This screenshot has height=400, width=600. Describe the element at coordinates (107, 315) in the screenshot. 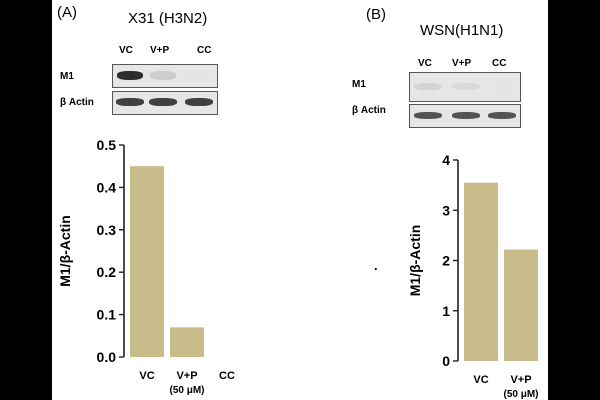

I see `panel-a-ytick-label: 0.1` at that location.